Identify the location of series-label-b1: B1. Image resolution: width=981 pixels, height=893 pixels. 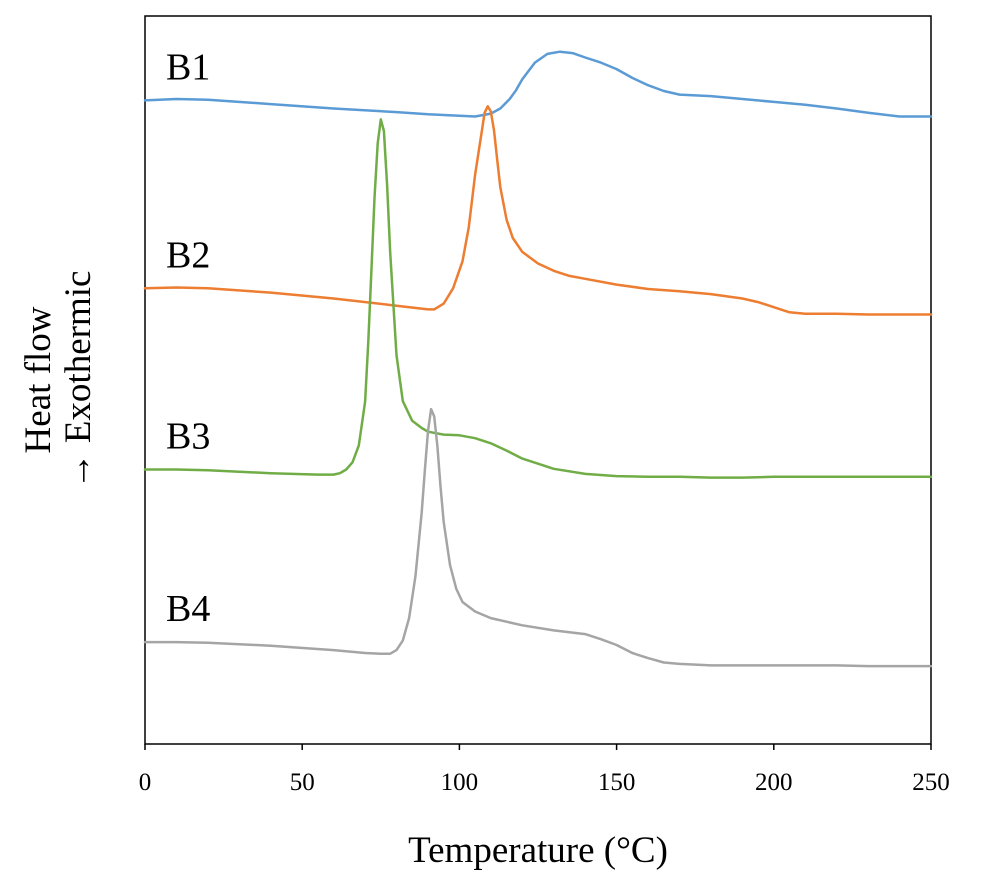
(188, 67).